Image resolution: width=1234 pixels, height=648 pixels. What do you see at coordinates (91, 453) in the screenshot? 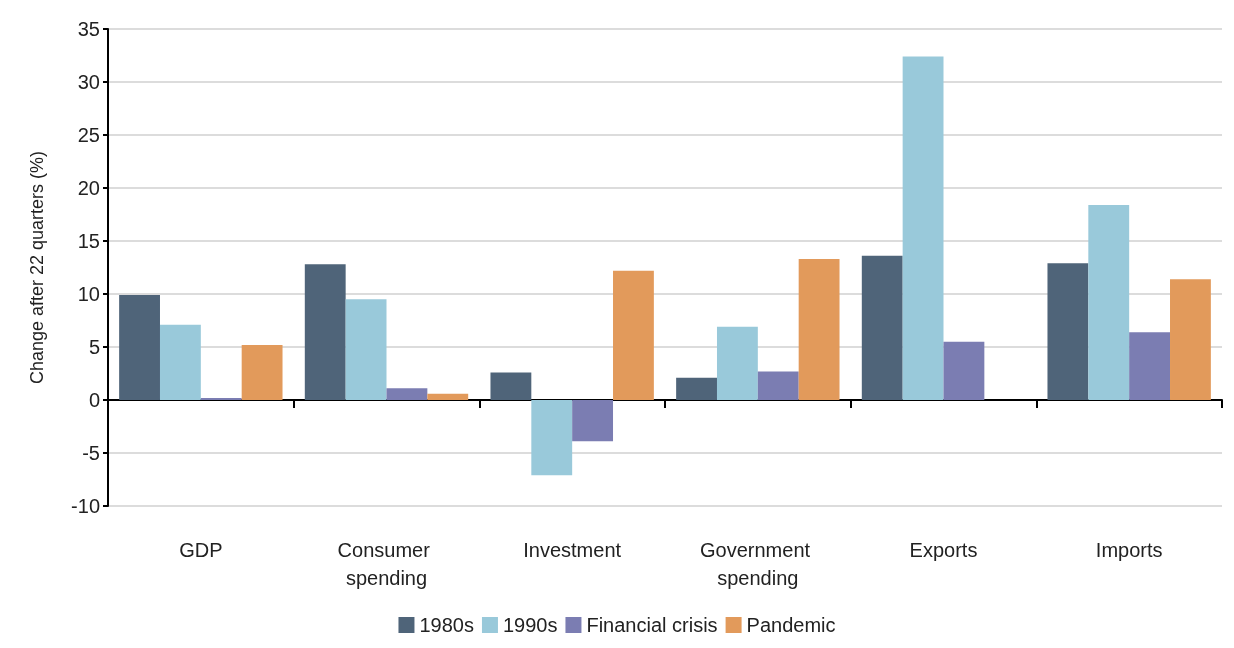
I see `y-tick-label: -5` at bounding box center [91, 453].